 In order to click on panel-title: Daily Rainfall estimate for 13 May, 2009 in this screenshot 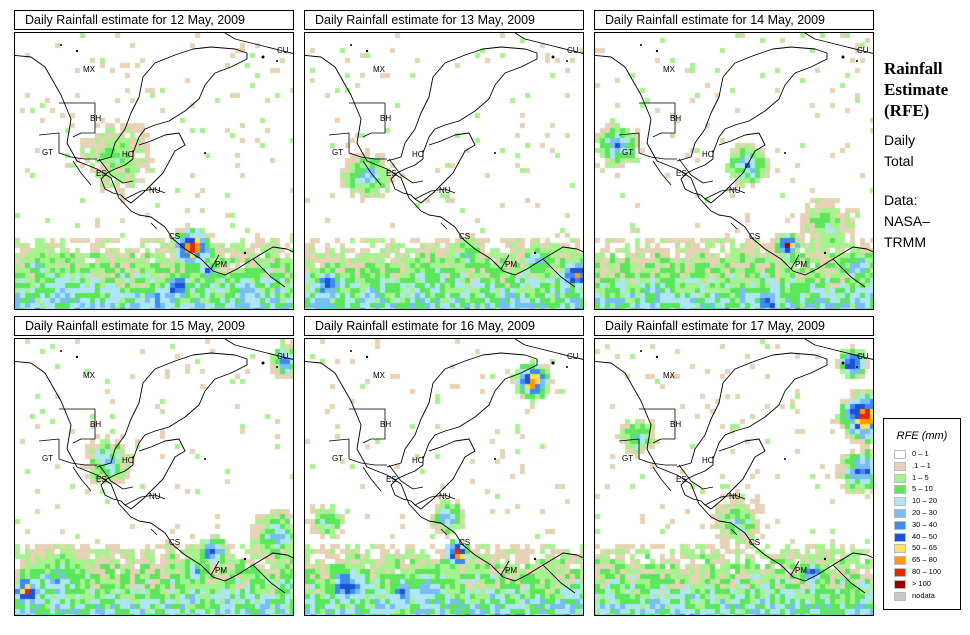, I will do `click(444, 20)`.